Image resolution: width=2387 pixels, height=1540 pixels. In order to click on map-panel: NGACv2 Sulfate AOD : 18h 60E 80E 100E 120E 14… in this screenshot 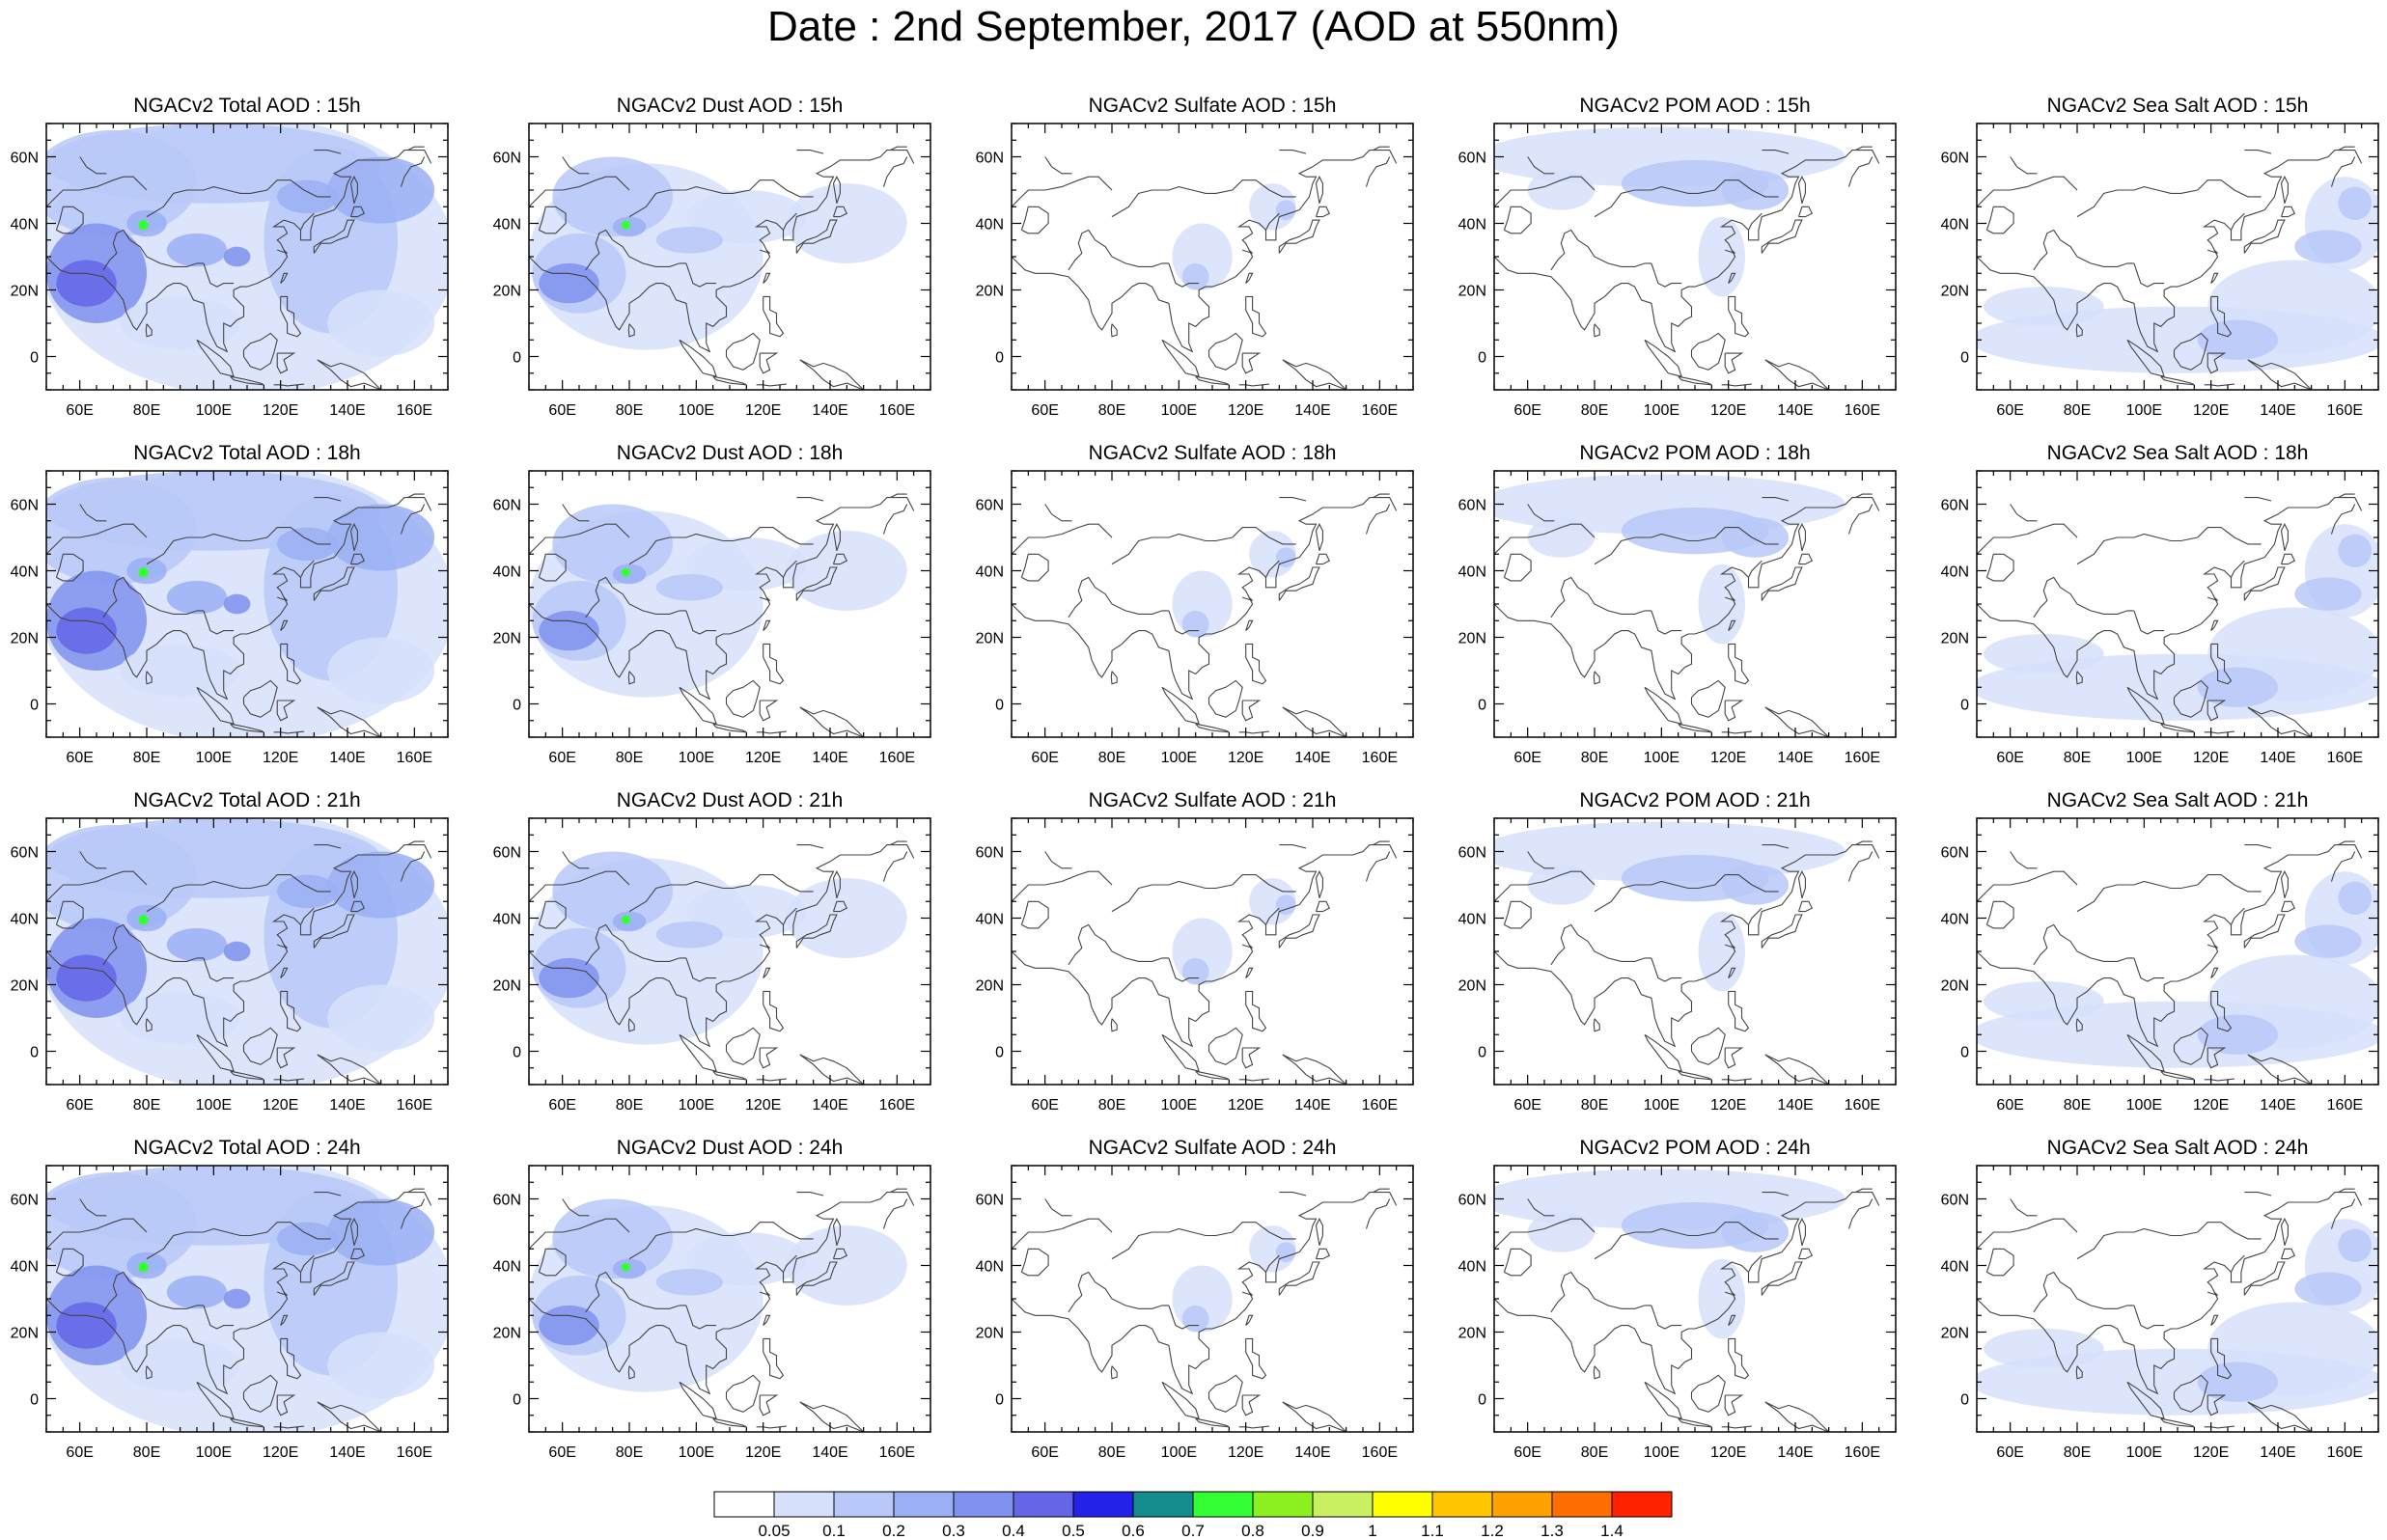, I will do `click(1195, 604)`.